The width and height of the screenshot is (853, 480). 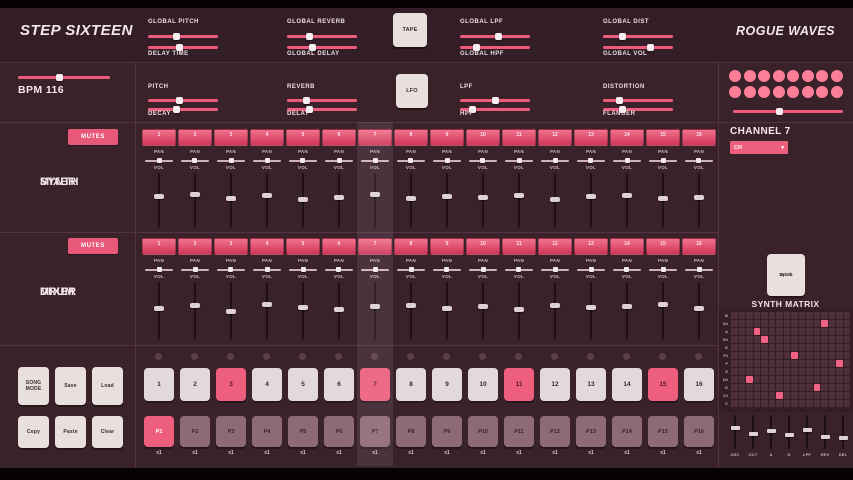 I want to click on synth-mute-button-4: 4, so click(x=267, y=137).